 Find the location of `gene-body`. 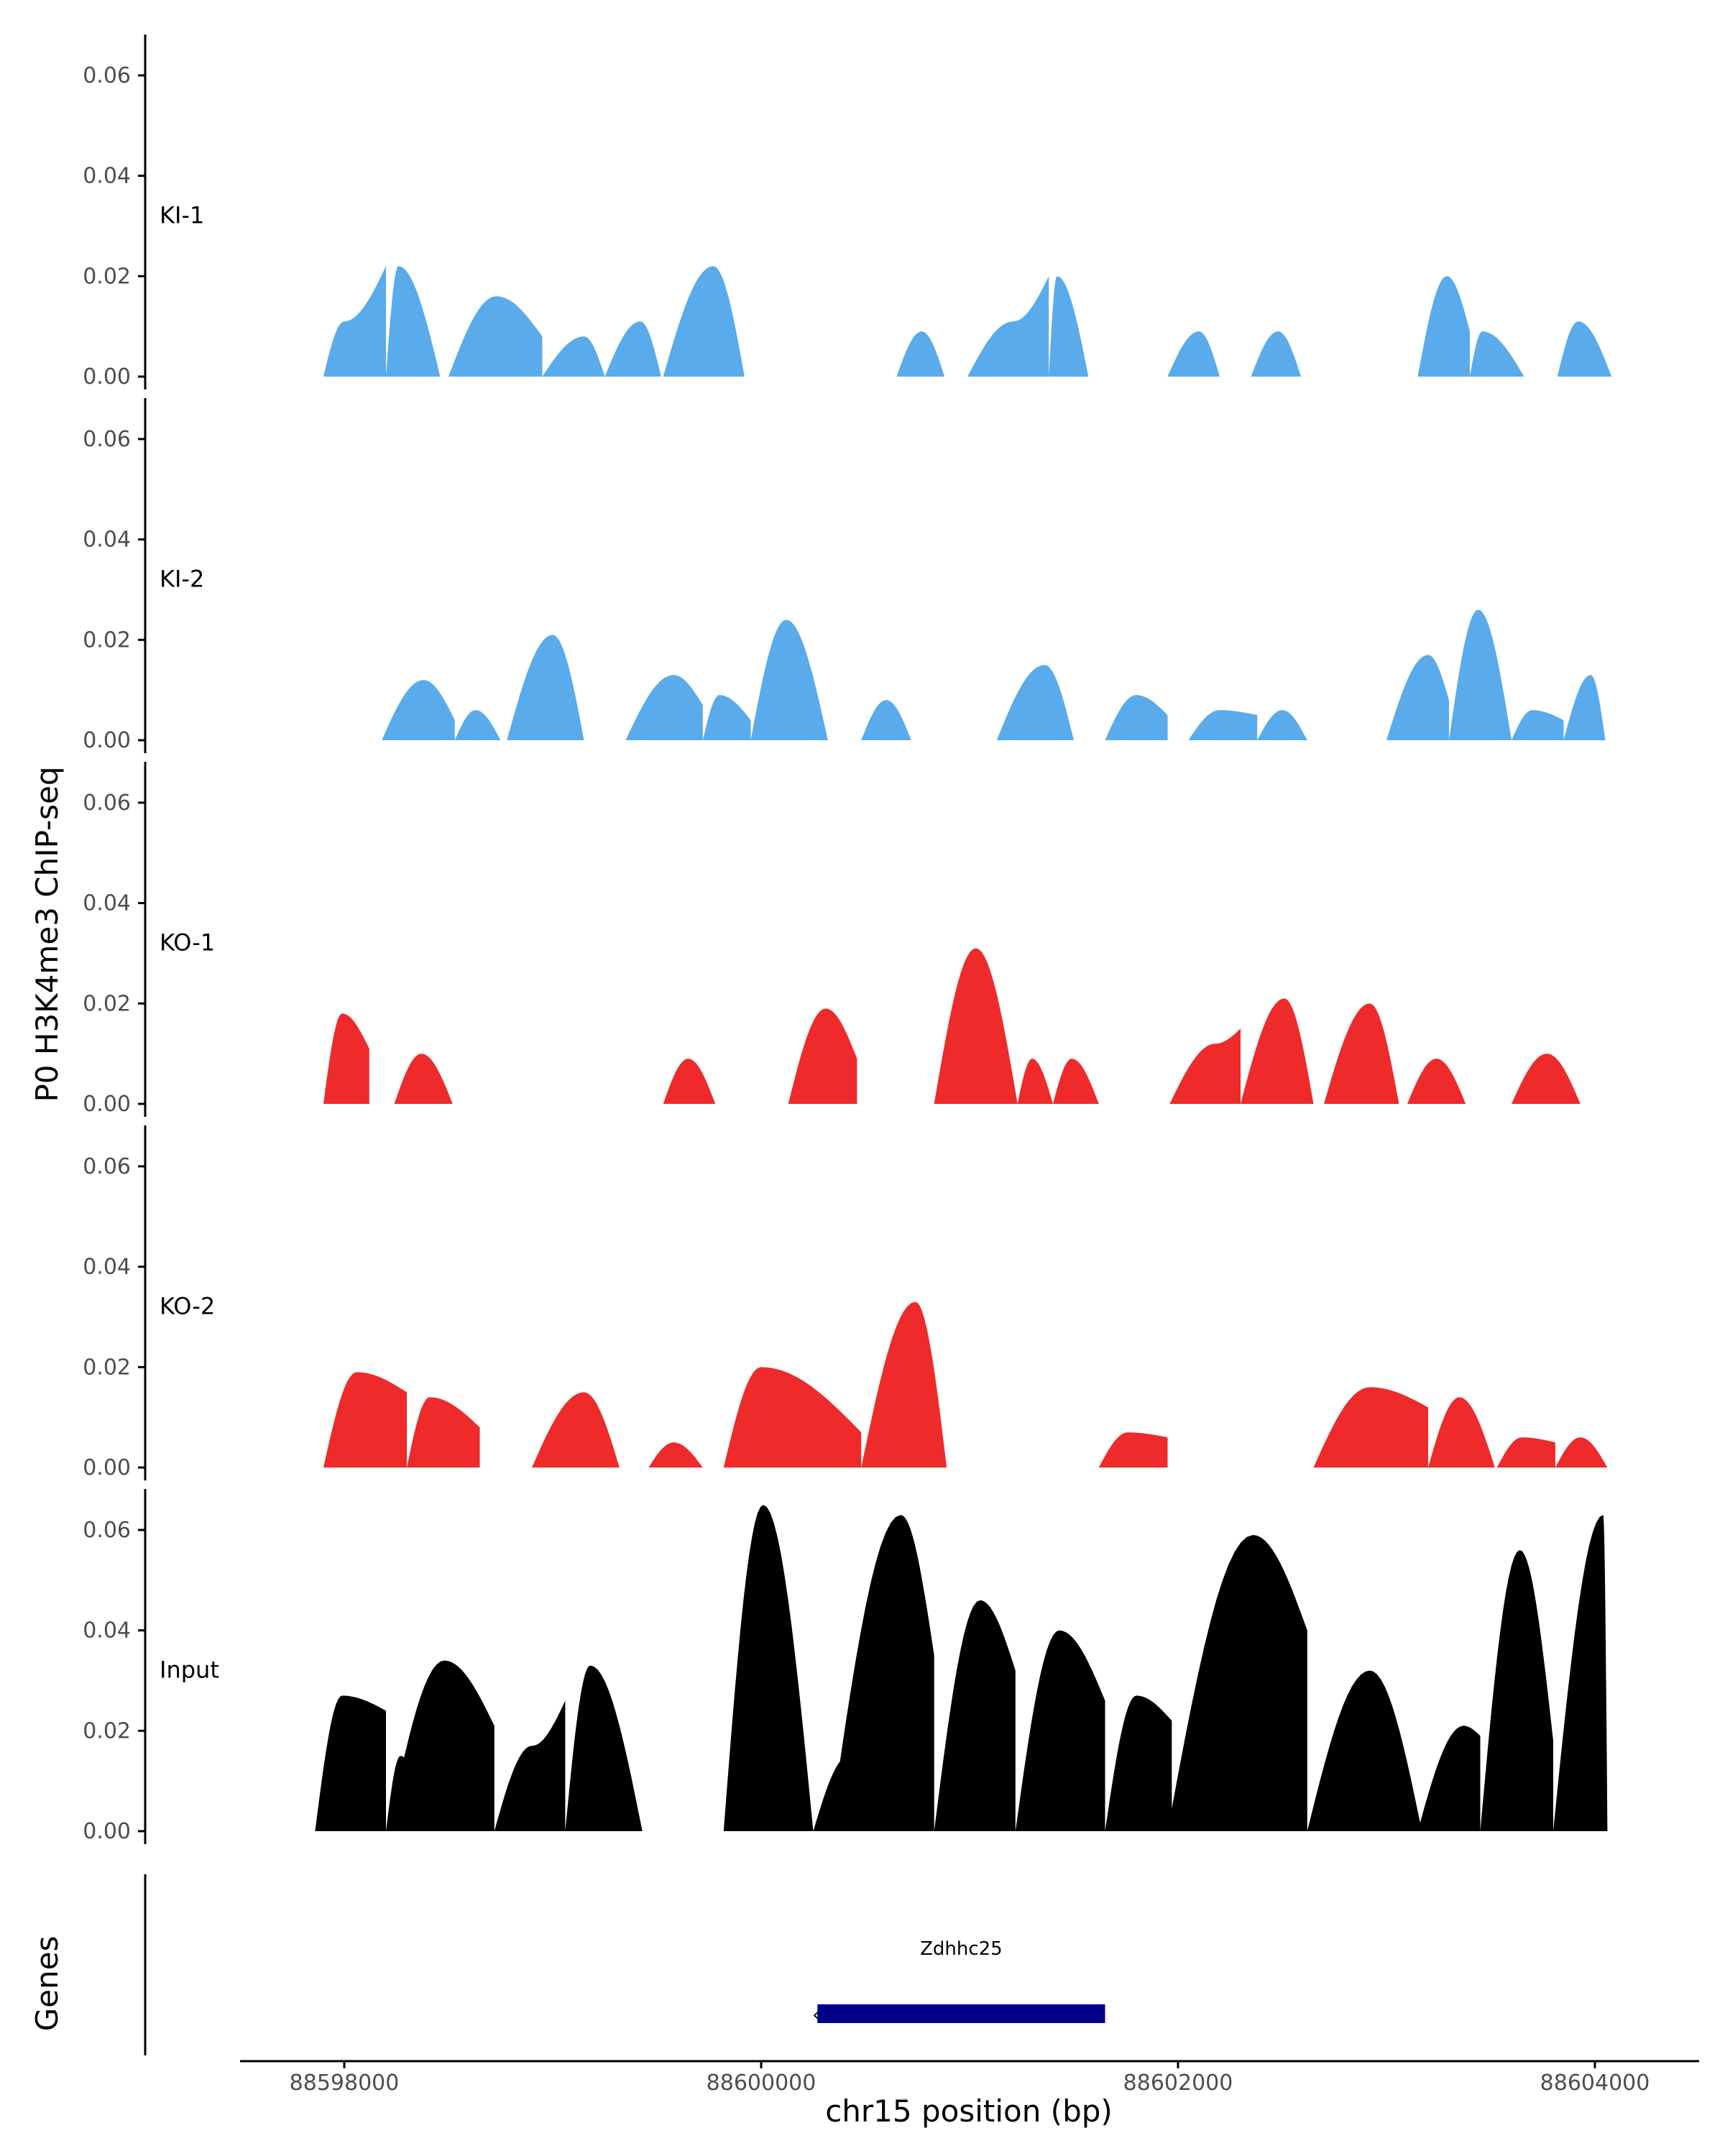

gene-body is located at coordinates (961, 2013).